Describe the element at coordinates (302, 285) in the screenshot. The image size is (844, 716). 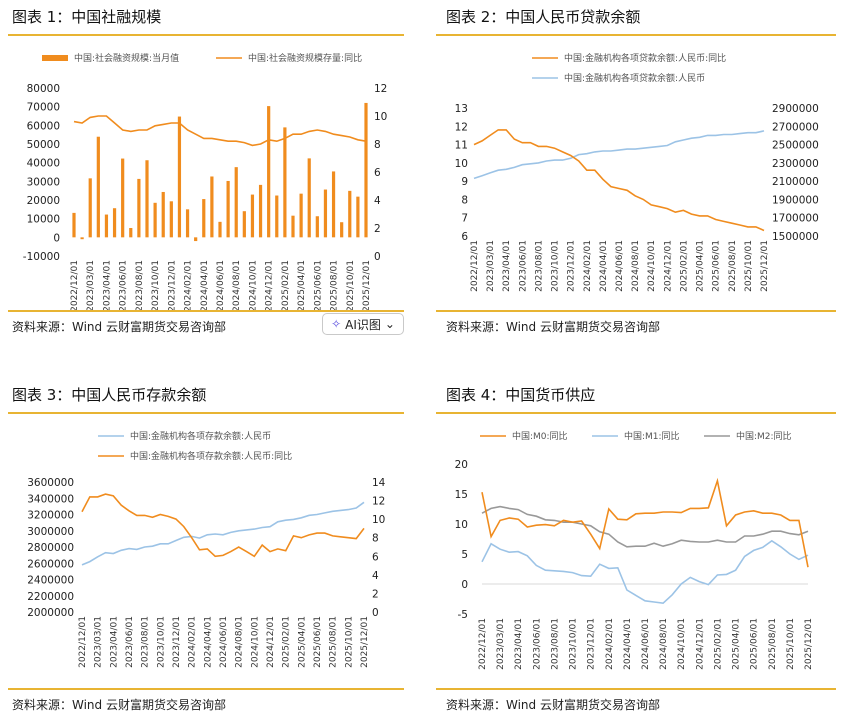
I see `chart-1-x-tick-label: 2025/04/01` at that location.